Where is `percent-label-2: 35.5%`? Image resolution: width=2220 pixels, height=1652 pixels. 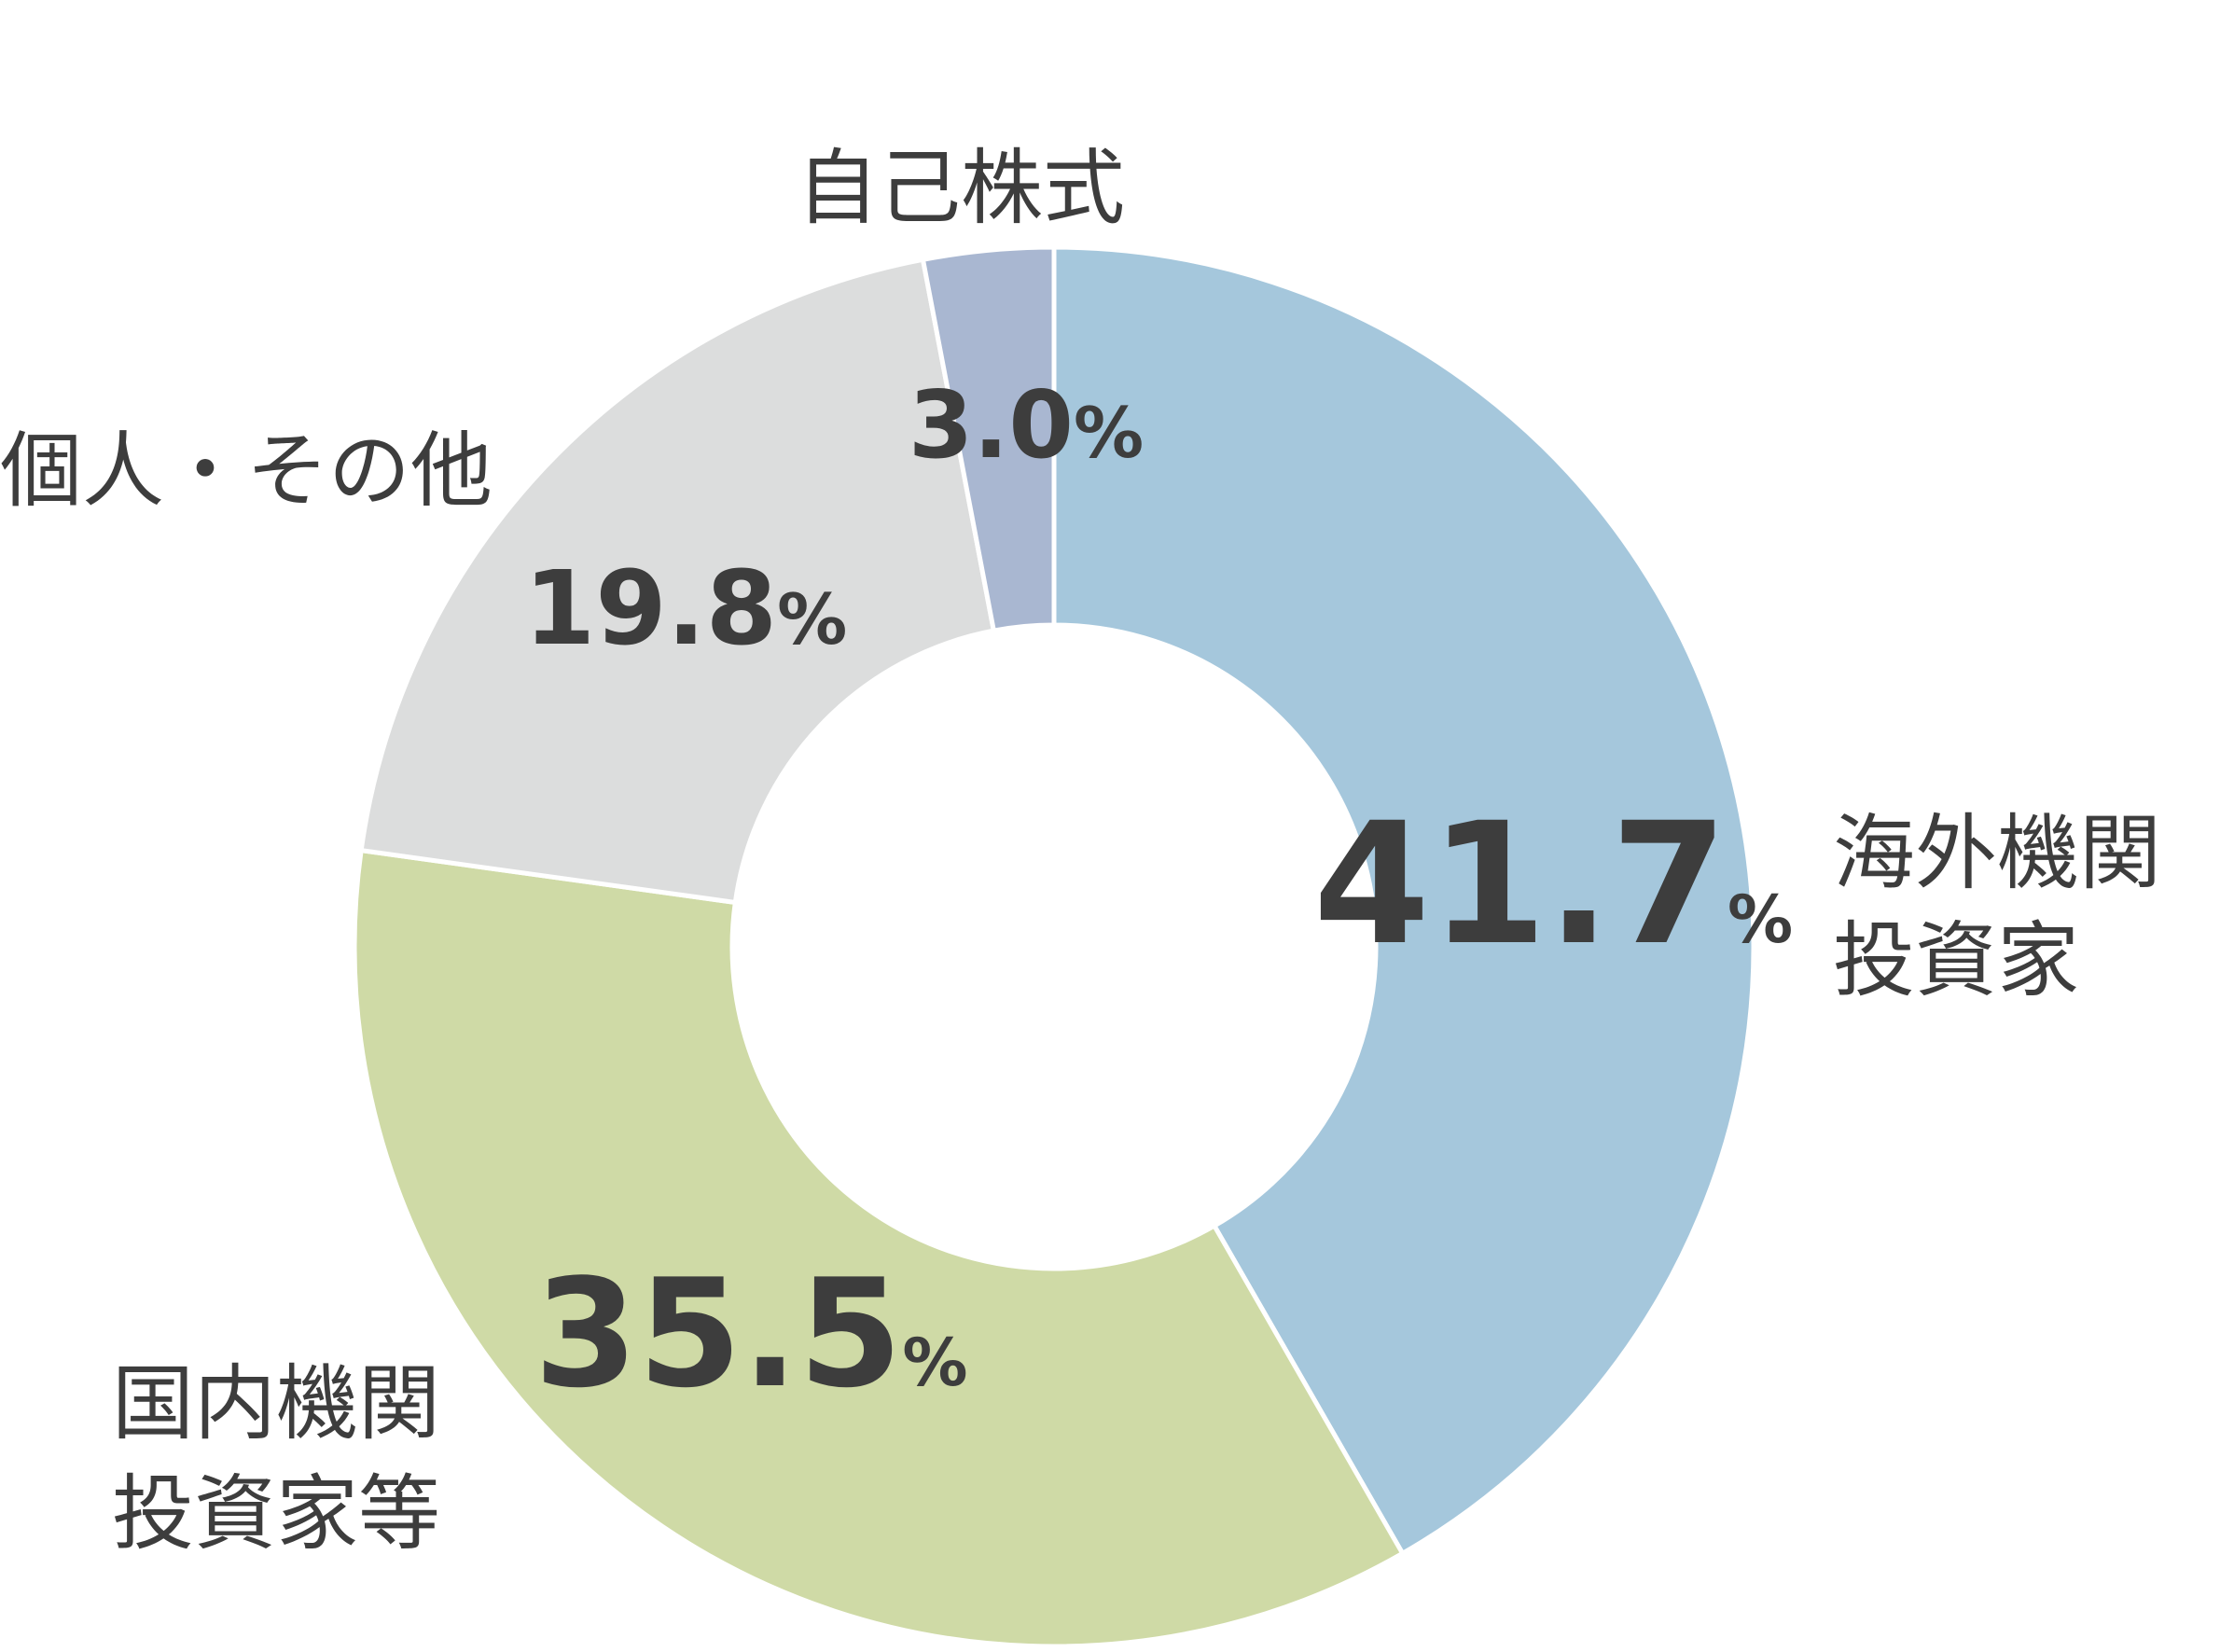
percent-label-2: 35.5% is located at coordinates (751, 1334).